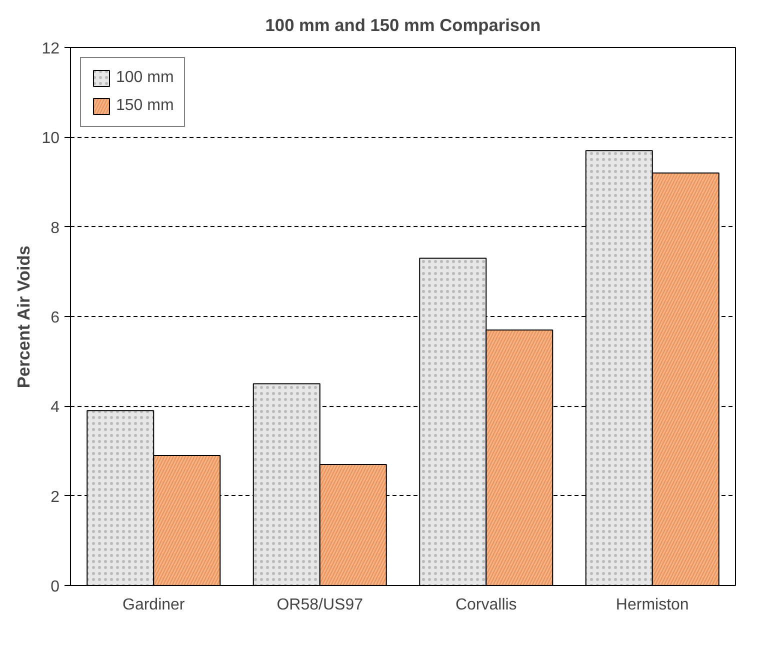 The width and height of the screenshot is (771, 666). Describe the element at coordinates (403, 25) in the screenshot. I see `chart-title: 100 mm and 150 mm Comparison` at that location.